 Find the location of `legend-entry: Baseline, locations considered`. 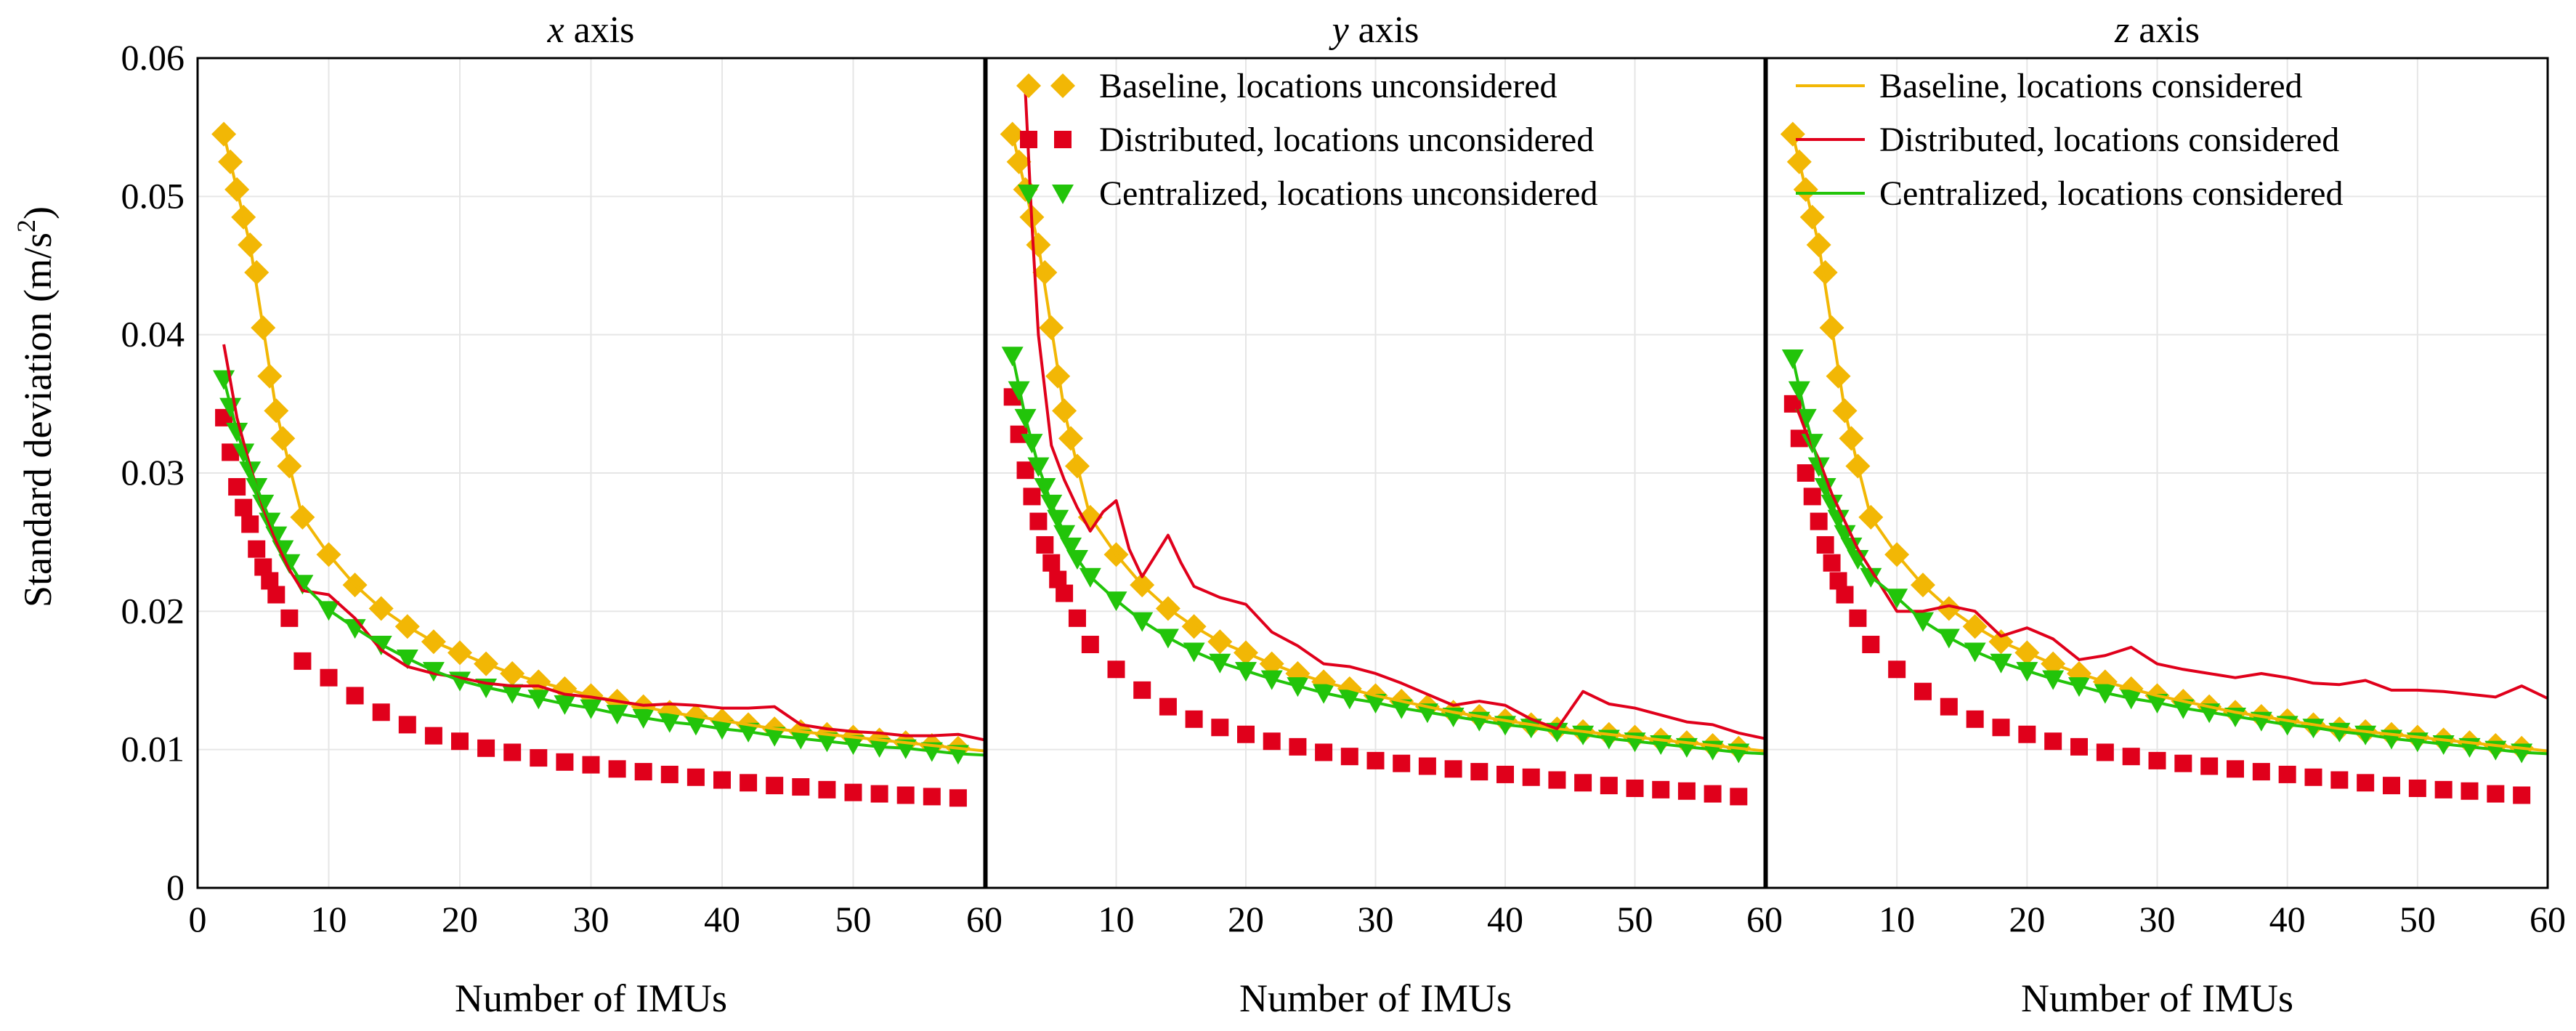

legend-entry: Baseline, locations considered is located at coordinates (2049, 86).